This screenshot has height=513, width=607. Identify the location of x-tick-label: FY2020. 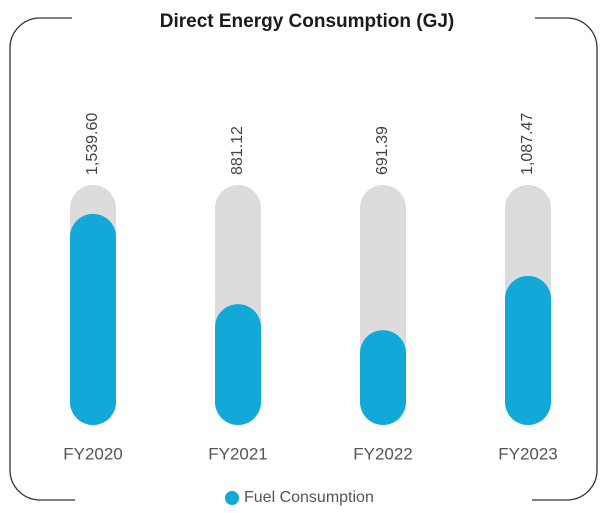
(93, 453).